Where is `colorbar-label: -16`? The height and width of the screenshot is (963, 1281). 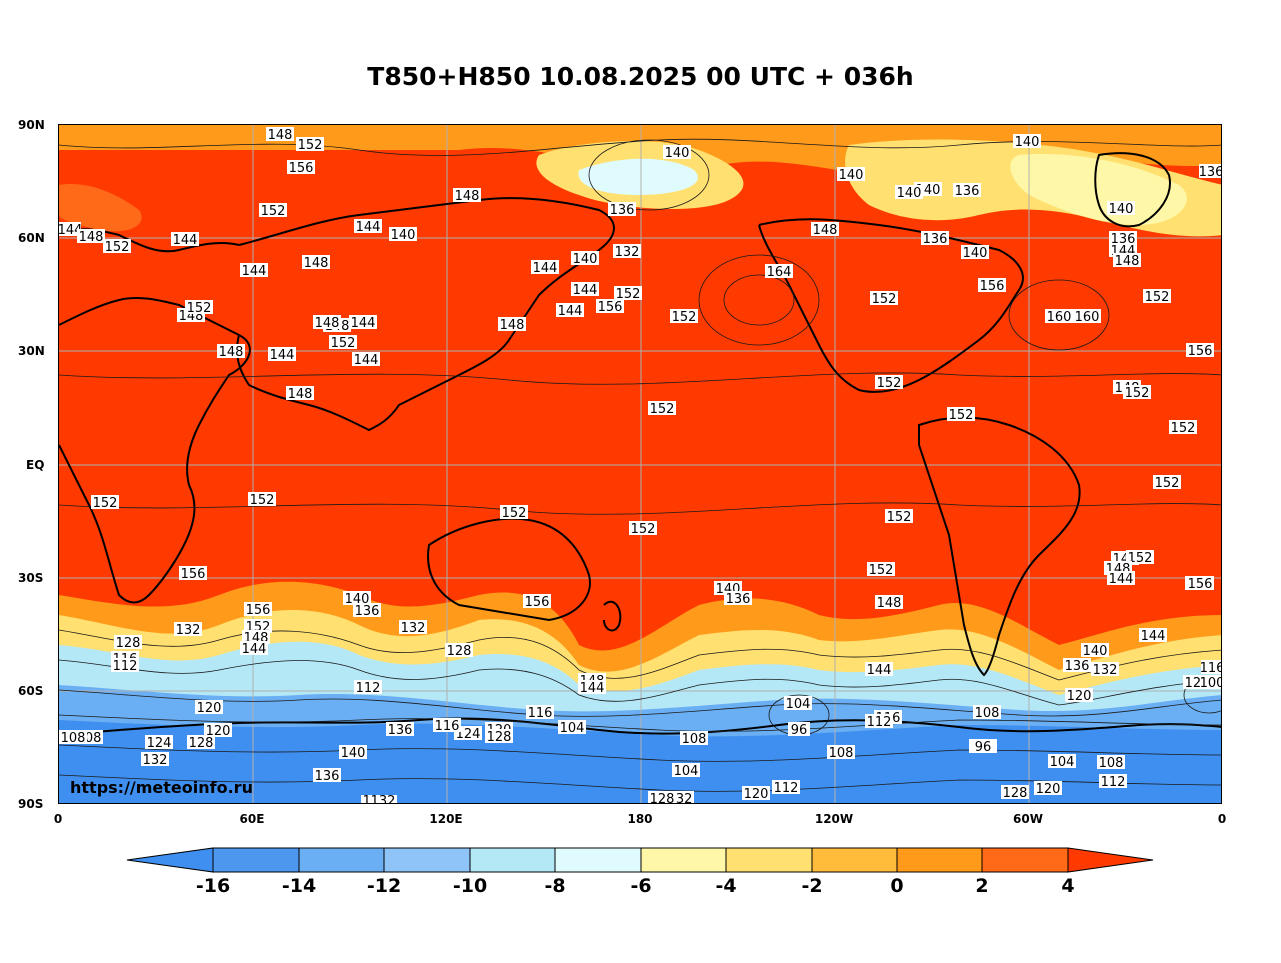
colorbar-label: -16 is located at coordinates (213, 886).